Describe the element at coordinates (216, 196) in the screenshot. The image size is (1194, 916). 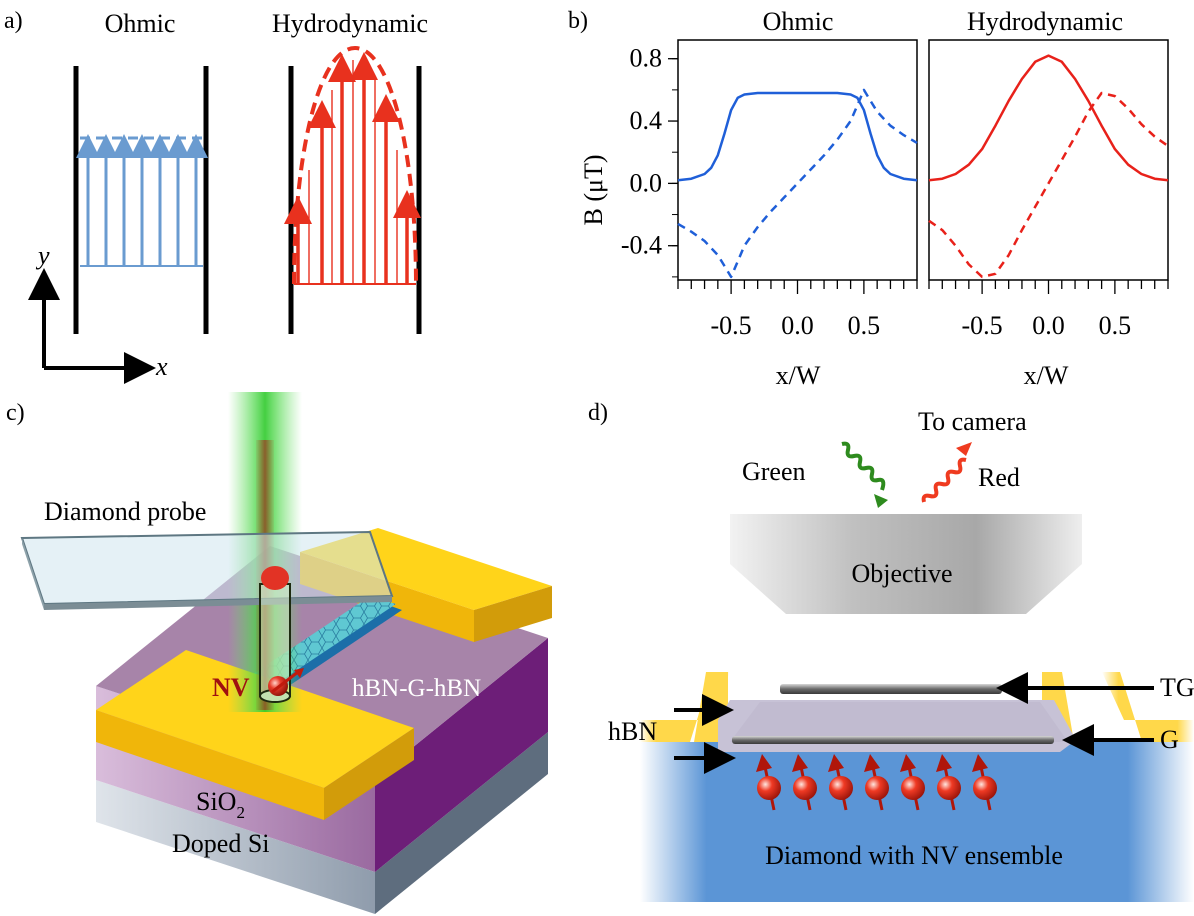
I see `panel-a: a) Ohmic Hydrodynamic` at that location.